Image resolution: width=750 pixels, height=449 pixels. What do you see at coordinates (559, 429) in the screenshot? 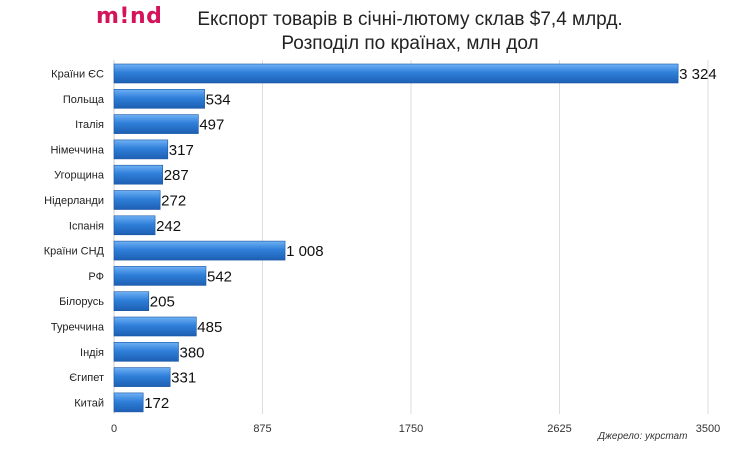
I see `x-tick-label: 2625` at bounding box center [559, 429].